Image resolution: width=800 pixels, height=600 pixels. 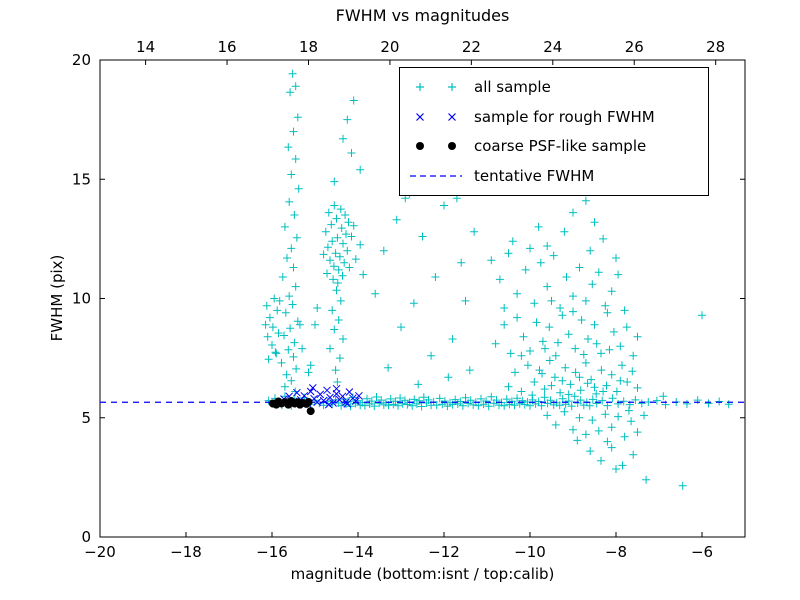 What do you see at coordinates (272, 552) in the screenshot?
I see `x-tick-label: −16` at bounding box center [272, 552].